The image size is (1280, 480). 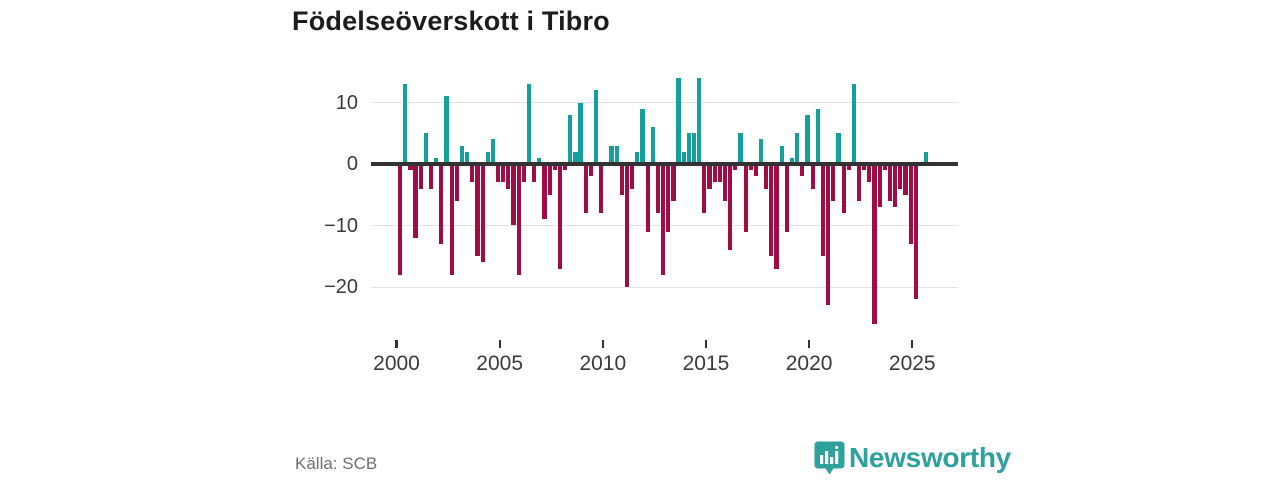 I want to click on bar-2021Q2, so click(x=838, y=148).